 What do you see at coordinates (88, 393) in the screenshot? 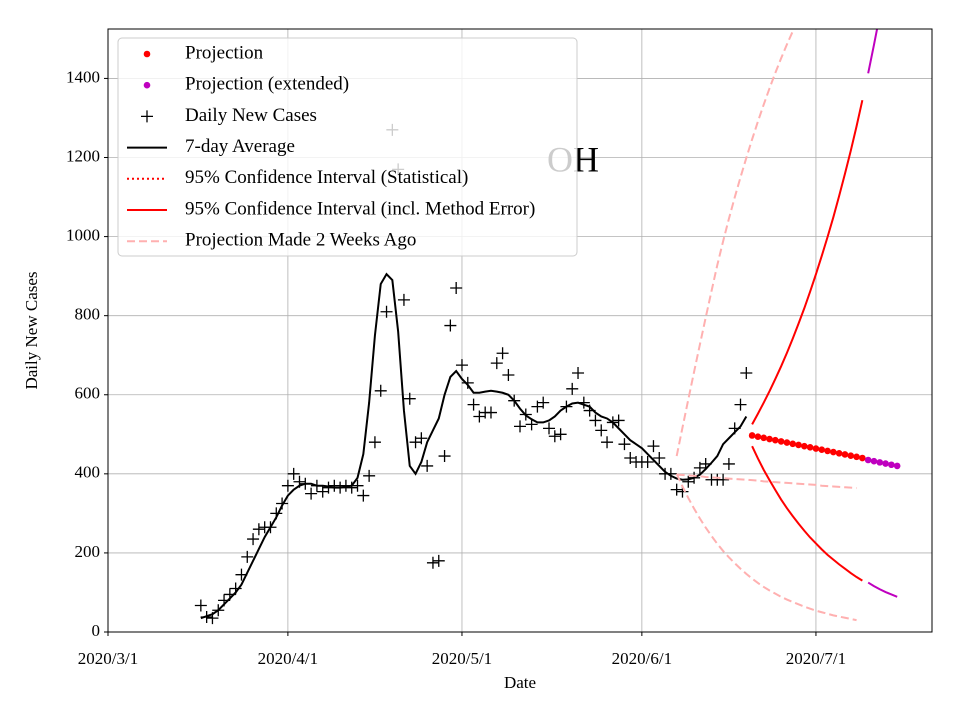
I see `y-tick-label: 600` at bounding box center [88, 393].